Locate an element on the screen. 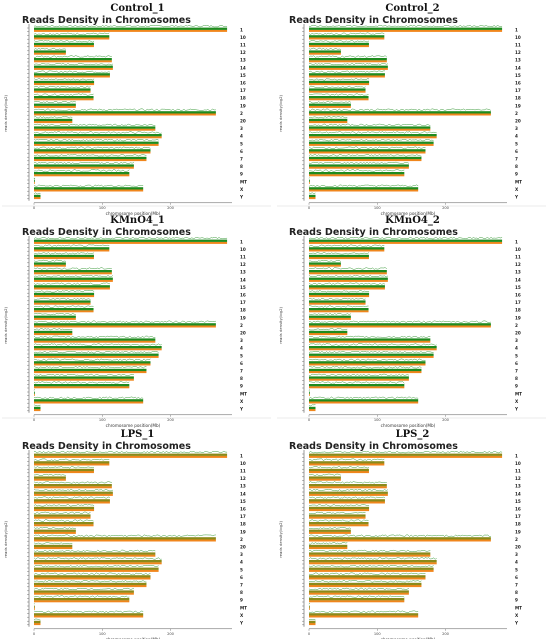 The width and height of the screenshot is (550, 639). chromosome-label: 6 is located at coordinates (516, 151).